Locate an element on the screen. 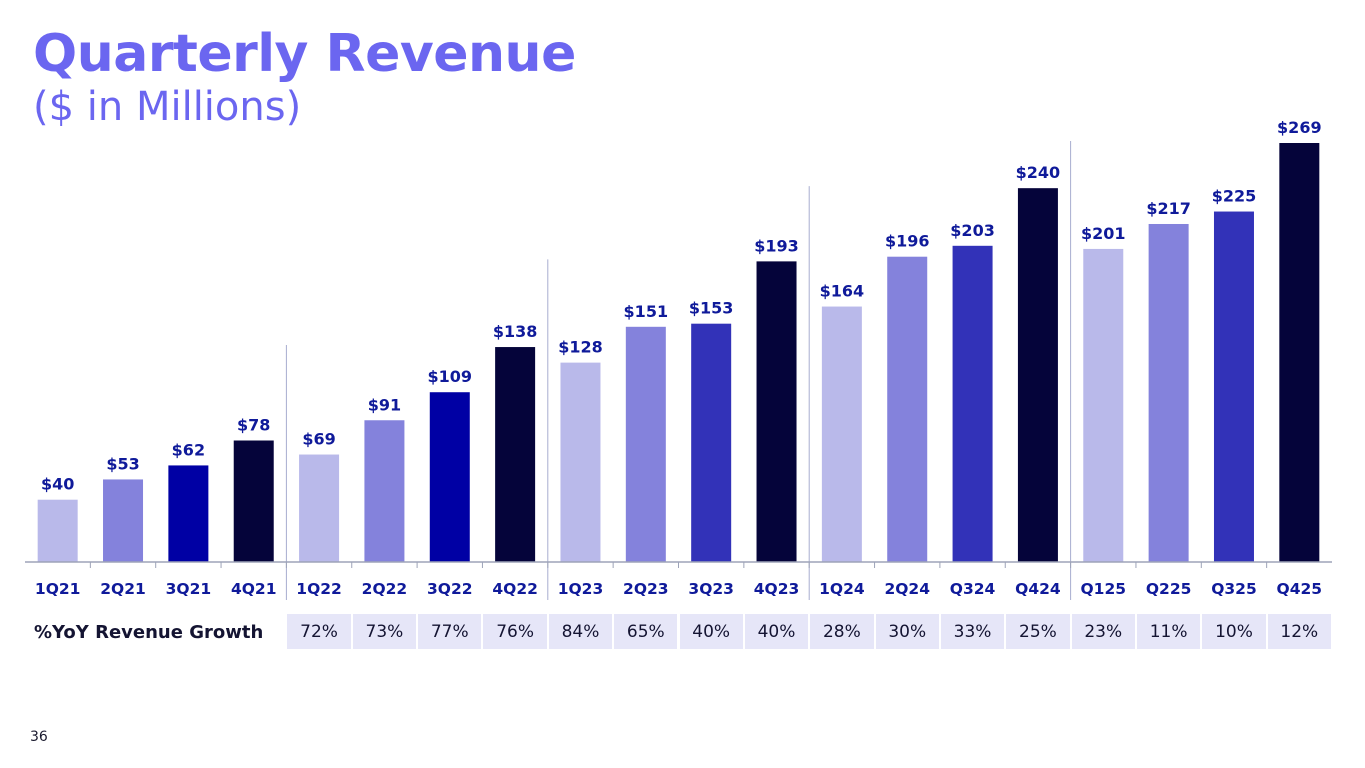 The height and width of the screenshot is (768, 1365). bar-value-label: $62 is located at coordinates (188, 449).